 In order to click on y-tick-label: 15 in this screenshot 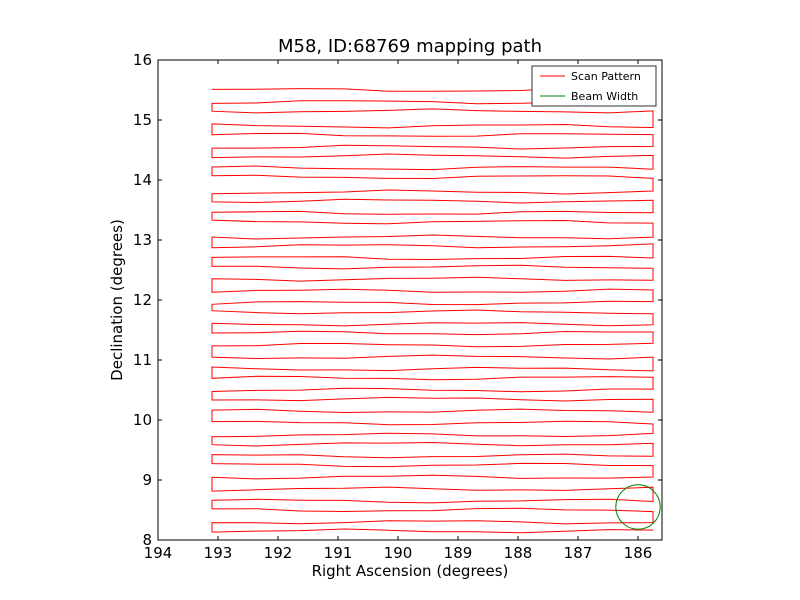, I will do `click(142, 120)`.